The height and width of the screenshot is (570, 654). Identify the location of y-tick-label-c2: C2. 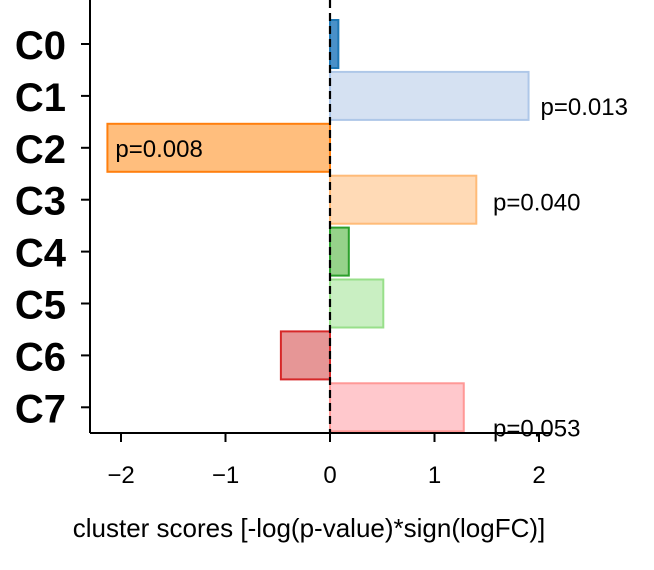
(40, 150).